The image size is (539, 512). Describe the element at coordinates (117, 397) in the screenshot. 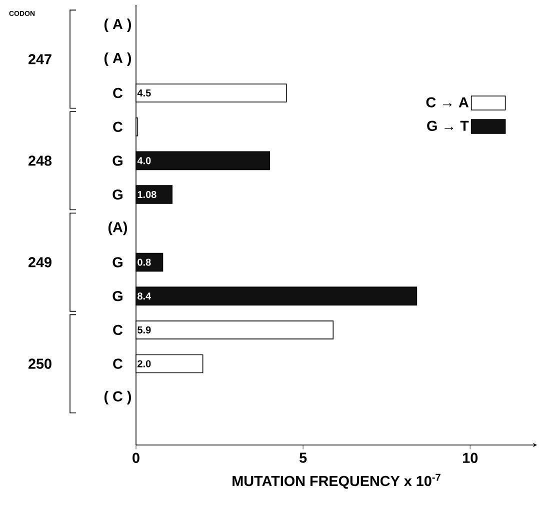

I see `y-tick-label: ( C )` at that location.